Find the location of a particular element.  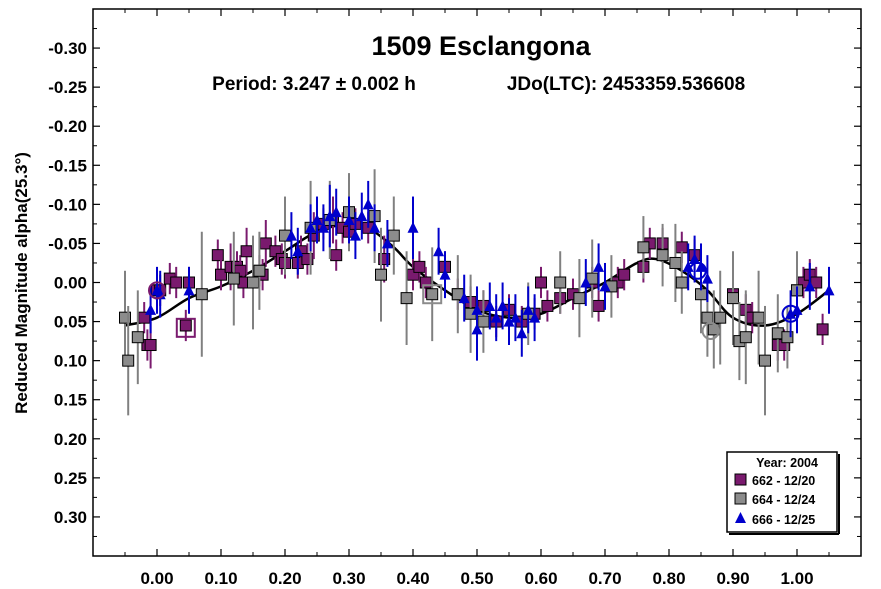

y-tick-label: -0.05 is located at coordinates (67, 243).